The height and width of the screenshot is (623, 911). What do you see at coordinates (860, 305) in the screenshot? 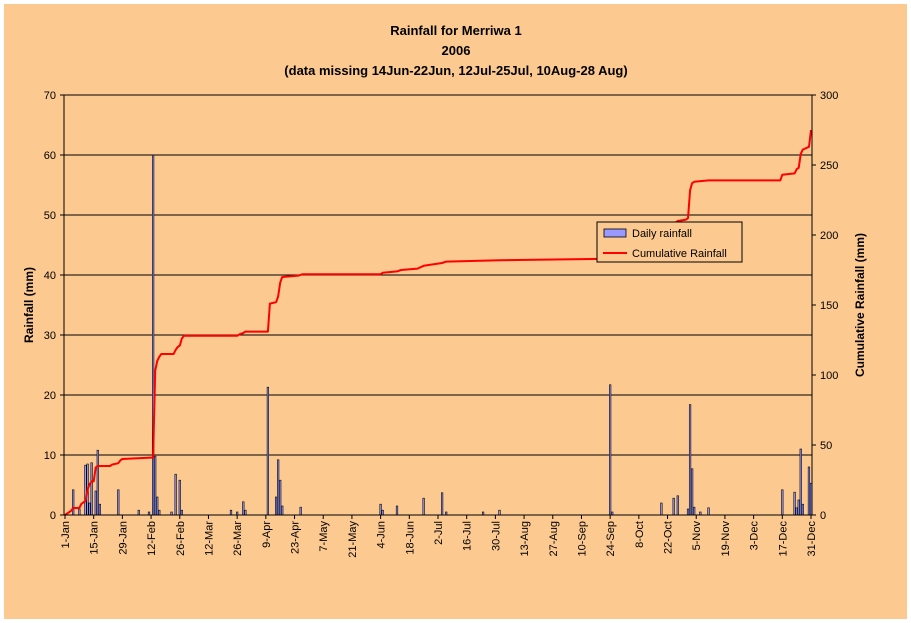
I see `y2-axis-title: Cumulative Rainfall (mm)` at bounding box center [860, 305].